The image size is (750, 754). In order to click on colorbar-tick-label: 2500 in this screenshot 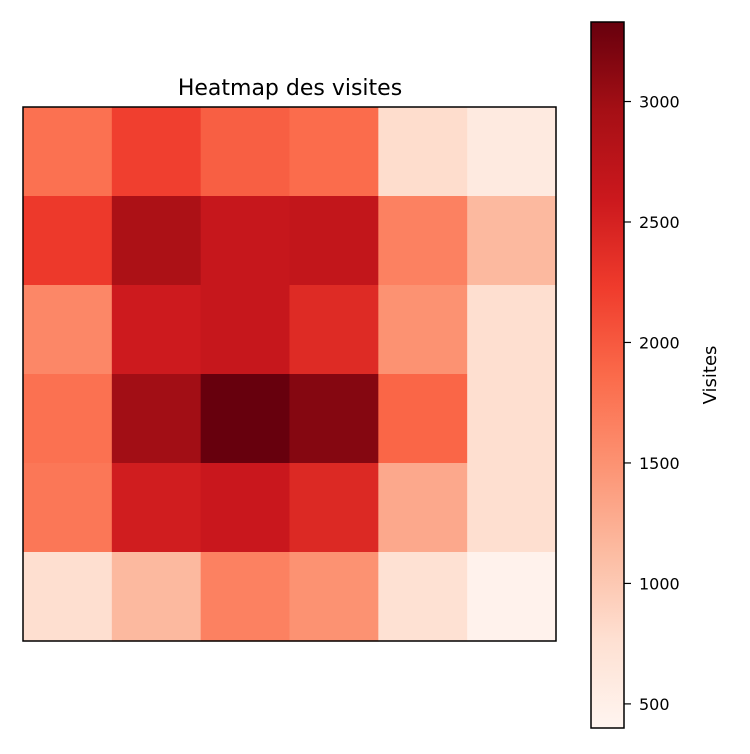, I will do `click(659, 222)`.